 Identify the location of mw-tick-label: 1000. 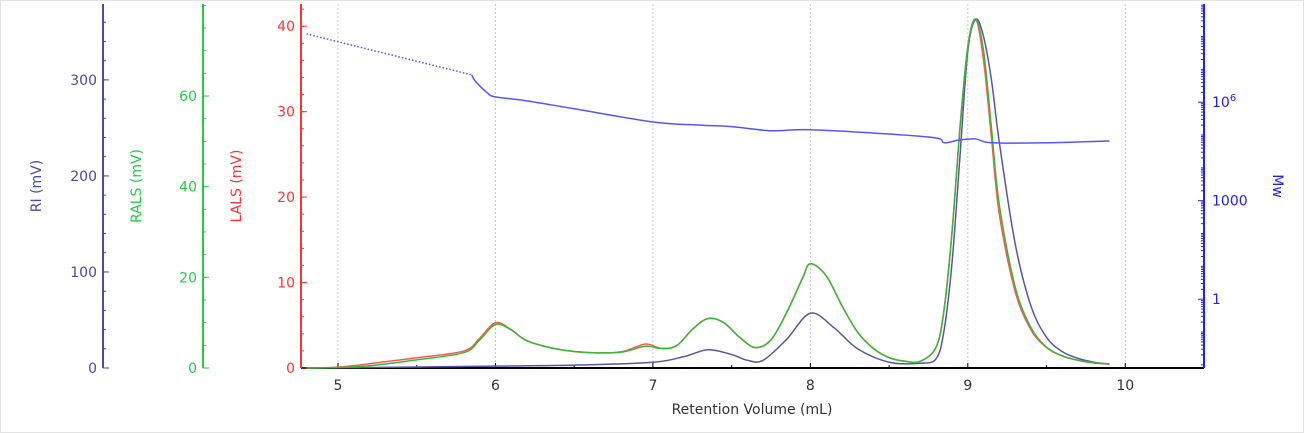
(1230, 202).